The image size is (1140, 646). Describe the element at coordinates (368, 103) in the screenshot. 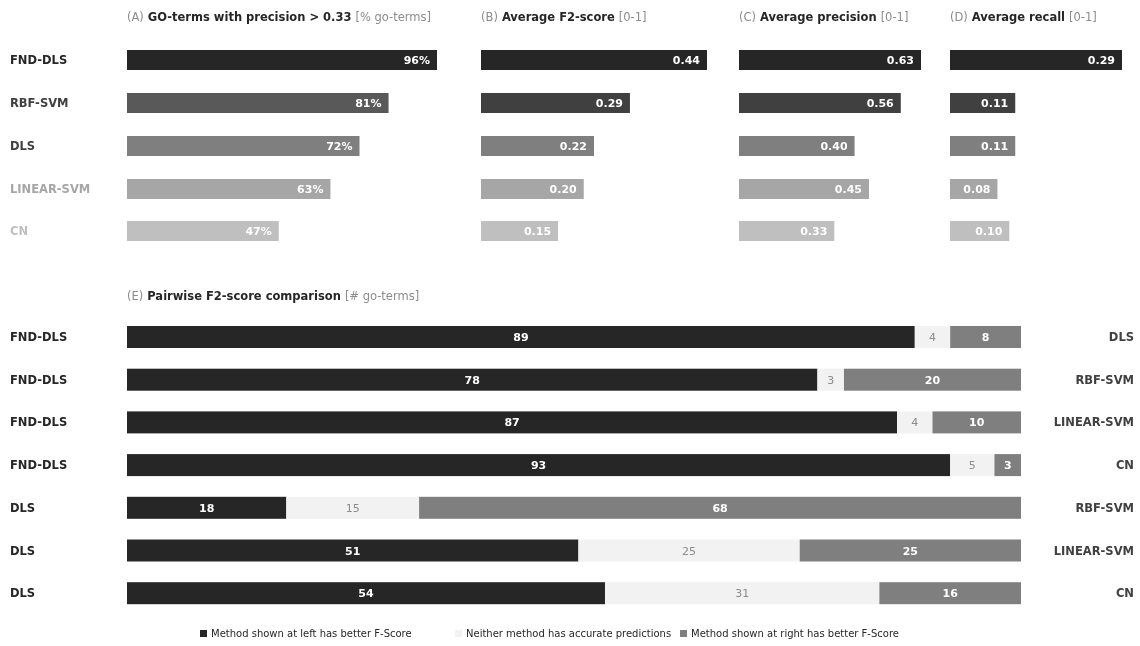

I see `data-label: 81%` at that location.